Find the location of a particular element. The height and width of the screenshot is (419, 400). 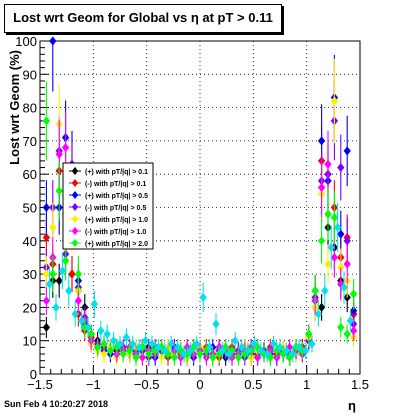

x-tick-label: −1 is located at coordinates (93, 384).